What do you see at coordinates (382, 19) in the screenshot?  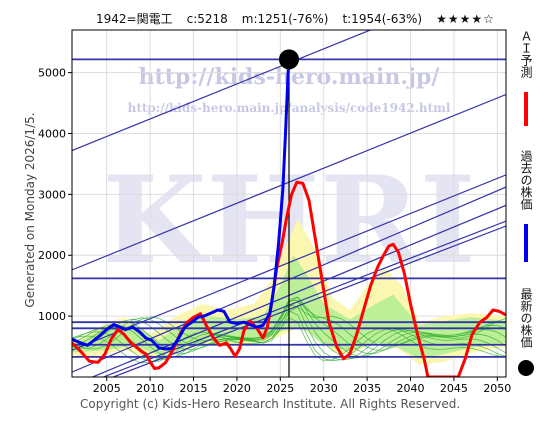 I see `target-price: t:1954(-63%)` at bounding box center [382, 19].